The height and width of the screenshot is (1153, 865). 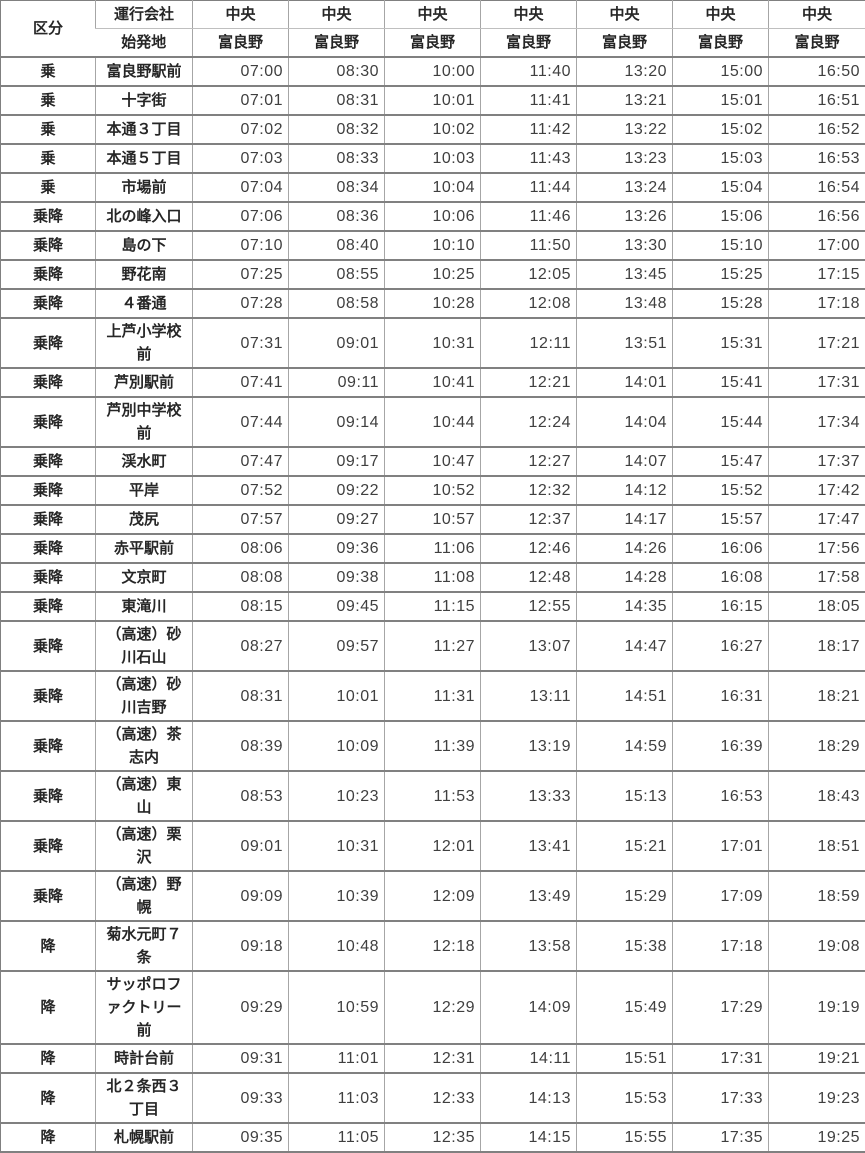 I want to click on time-cell: 12:32, so click(x=529, y=490).